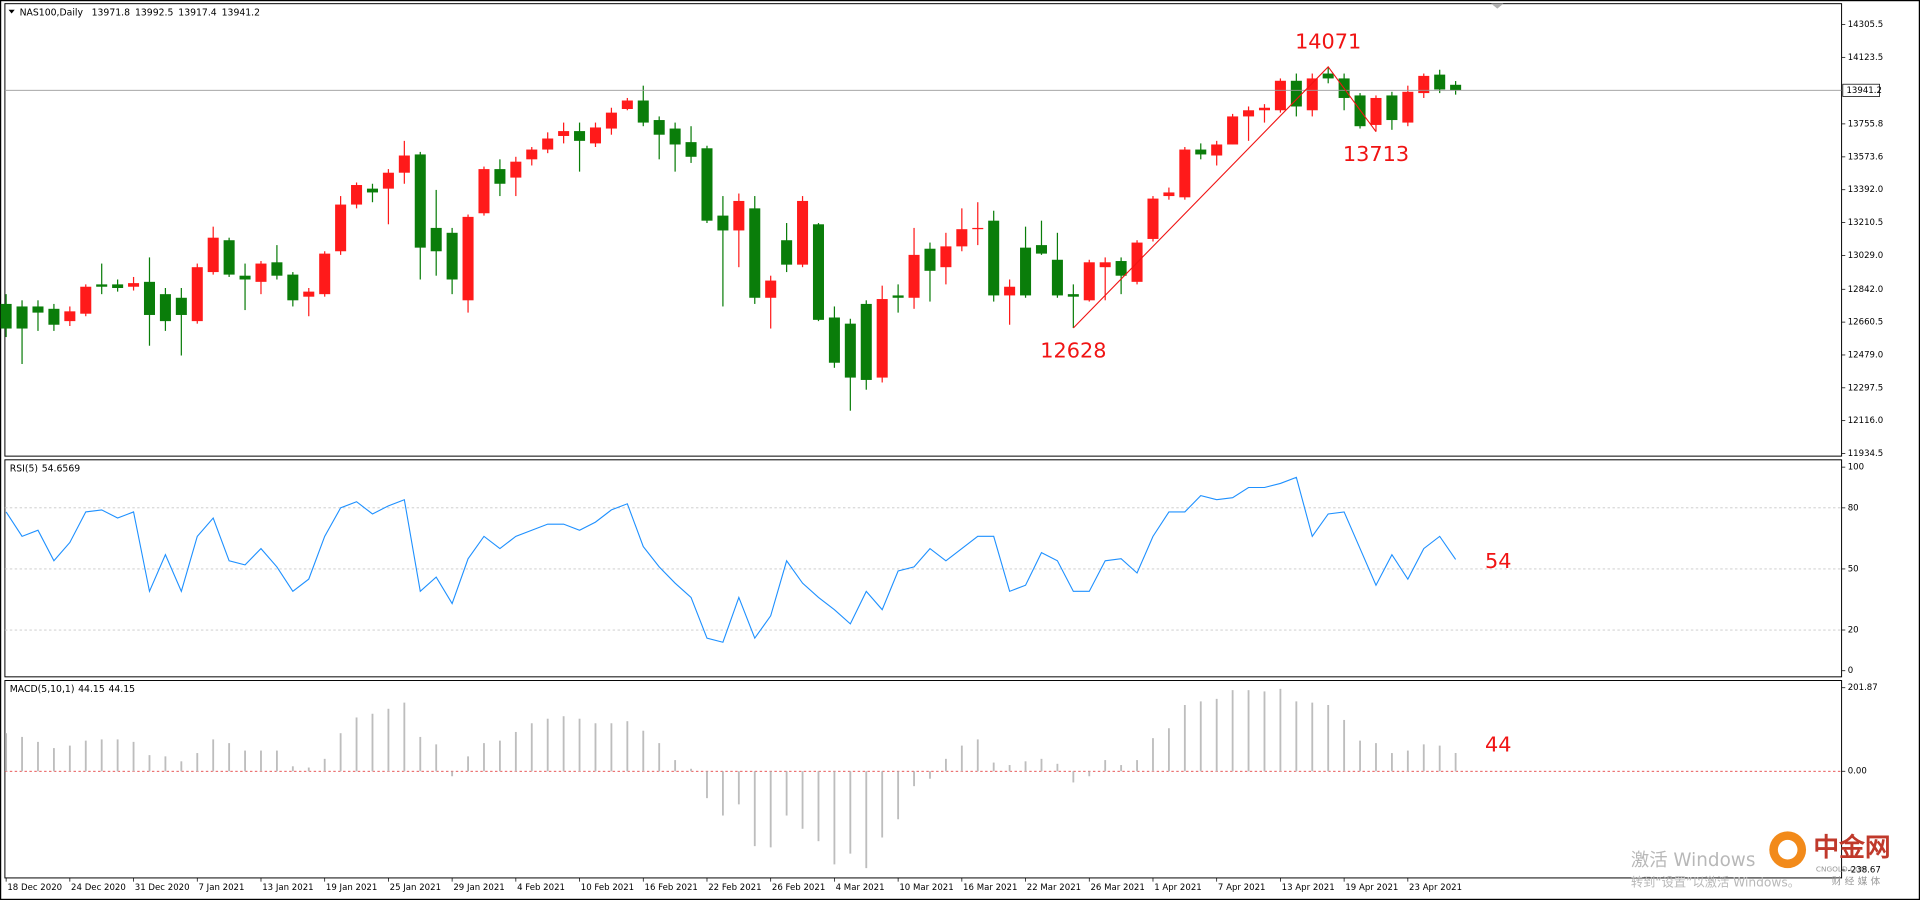 The width and height of the screenshot is (1920, 900). Describe the element at coordinates (61, 468) in the screenshot. I see `indicator-value: 54.6569` at that location.